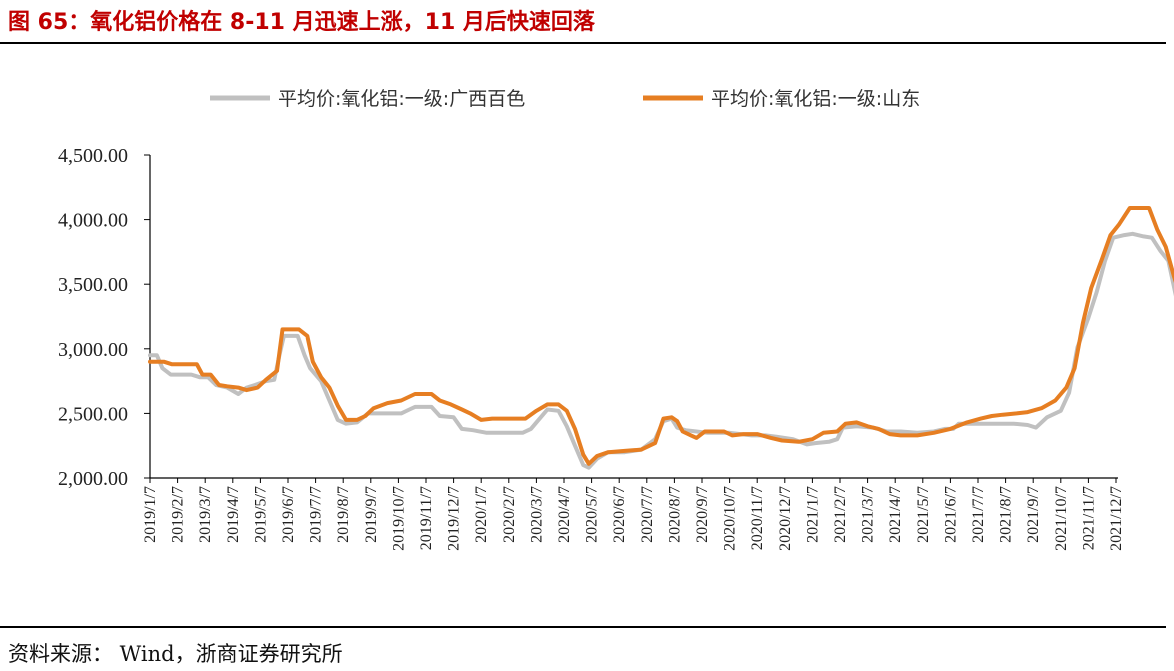  What do you see at coordinates (233, 514) in the screenshot?
I see `x-tick-label: 2019/4/7` at bounding box center [233, 514].